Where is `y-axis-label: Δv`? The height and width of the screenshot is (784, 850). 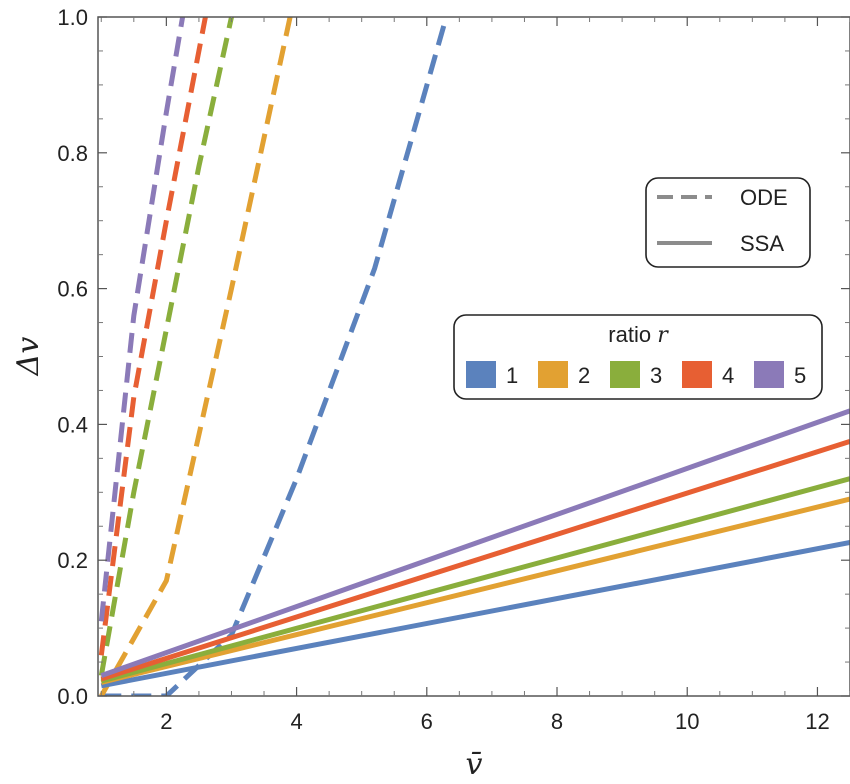
y-axis-label: Δv is located at coordinates (28, 357).